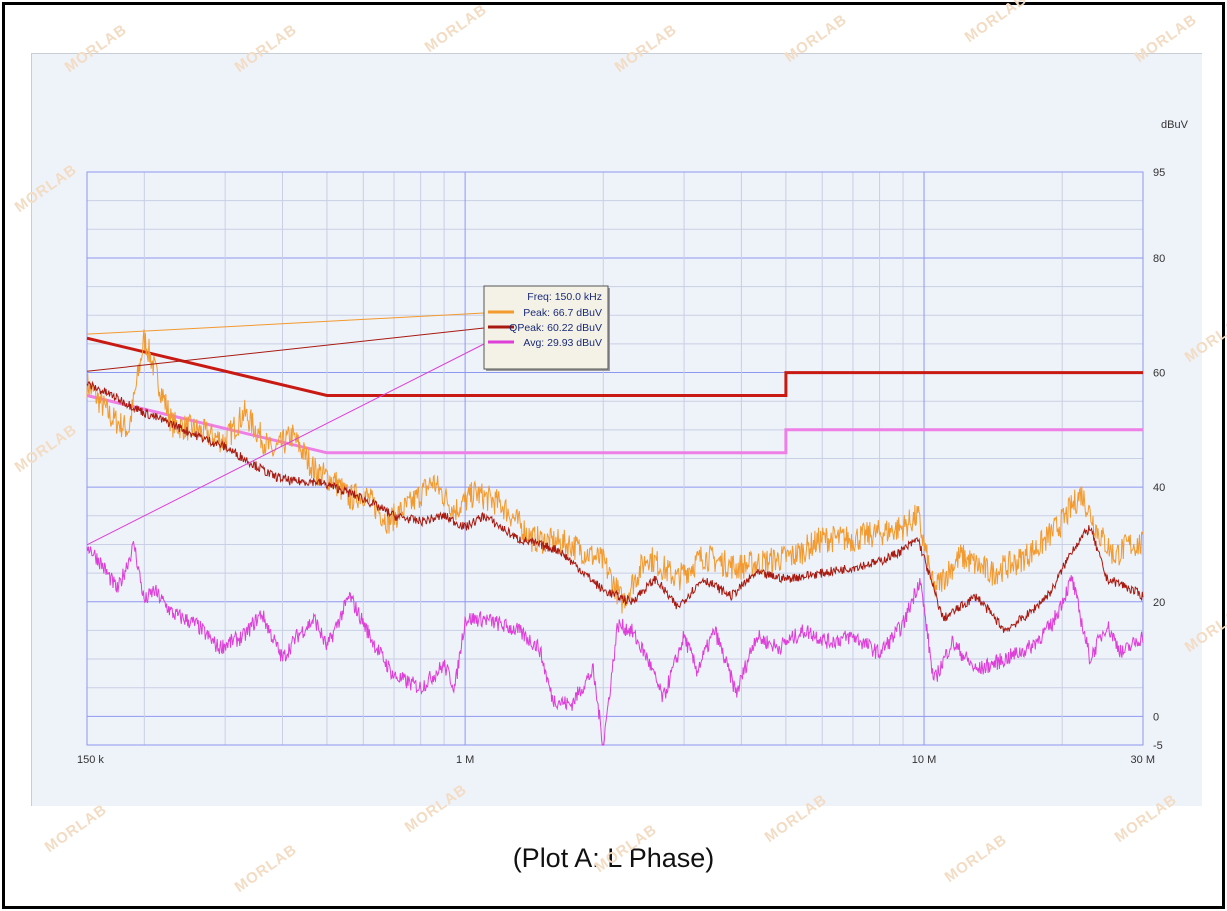  I want to click on y-tick-label: 60, so click(1159, 374).